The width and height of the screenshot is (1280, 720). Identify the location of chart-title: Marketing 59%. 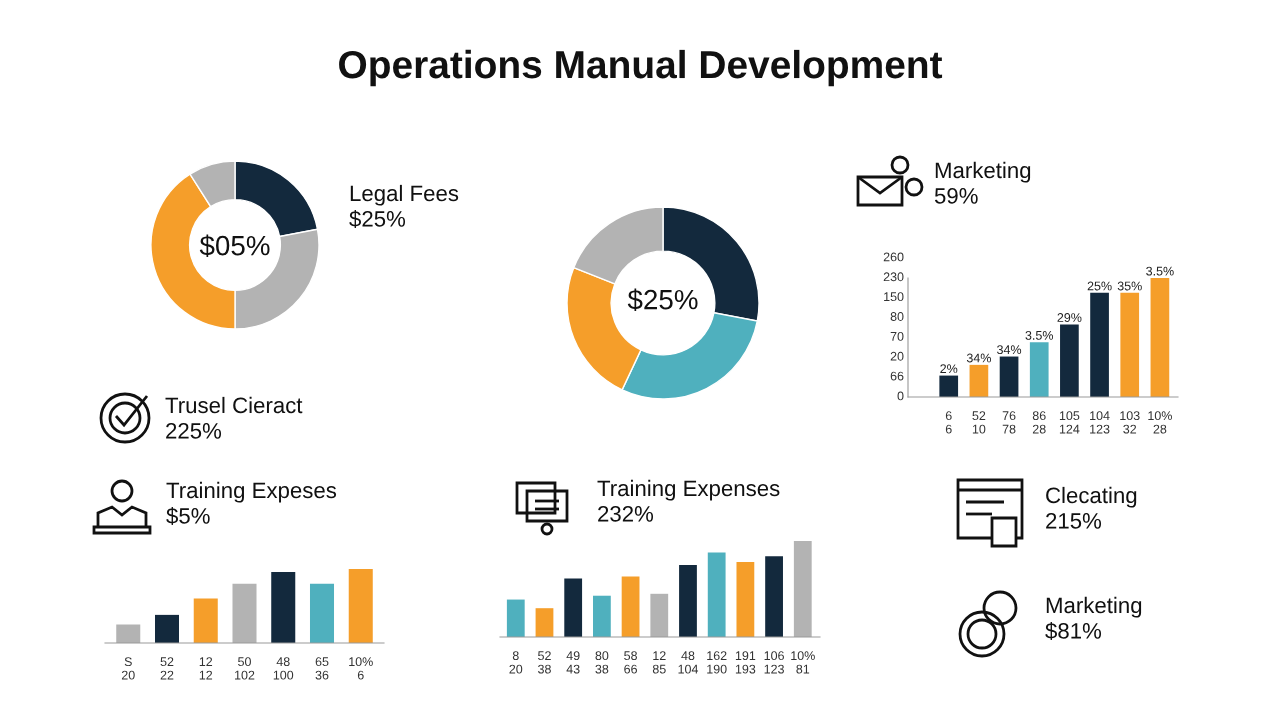
(982, 182).